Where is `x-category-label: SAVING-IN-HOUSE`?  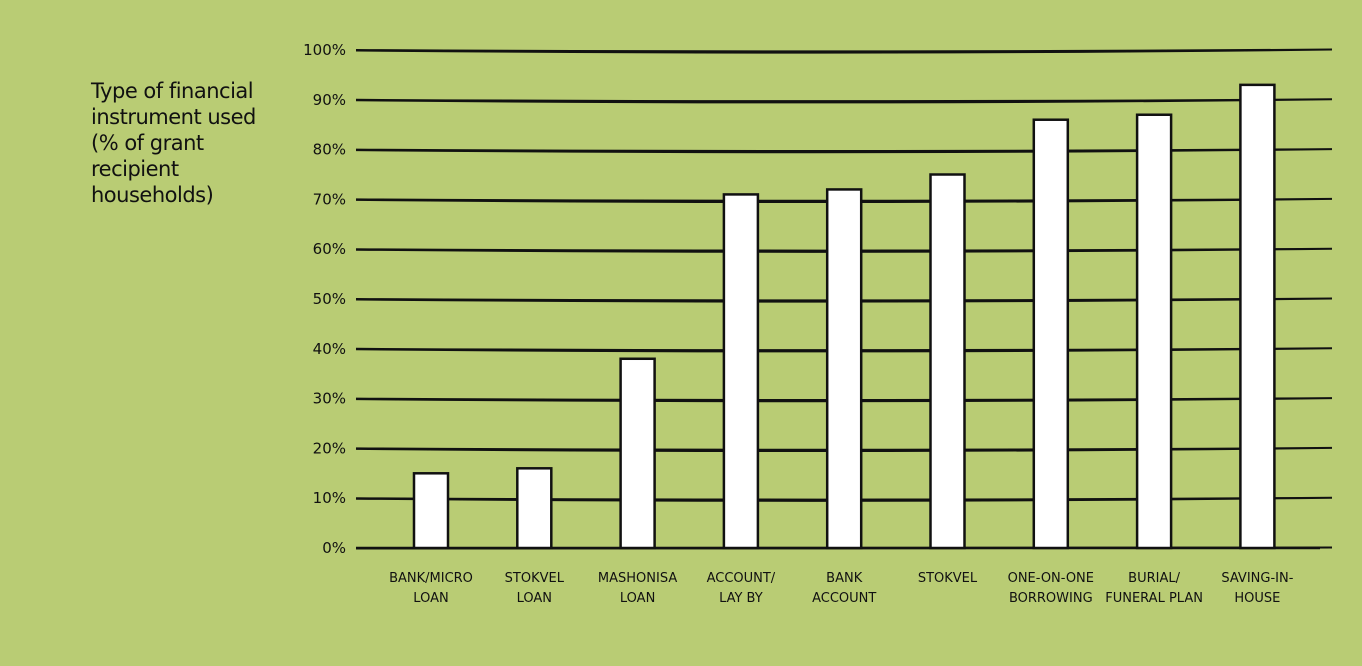
x-category-label: SAVING-IN-HOUSE is located at coordinates (1257, 588).